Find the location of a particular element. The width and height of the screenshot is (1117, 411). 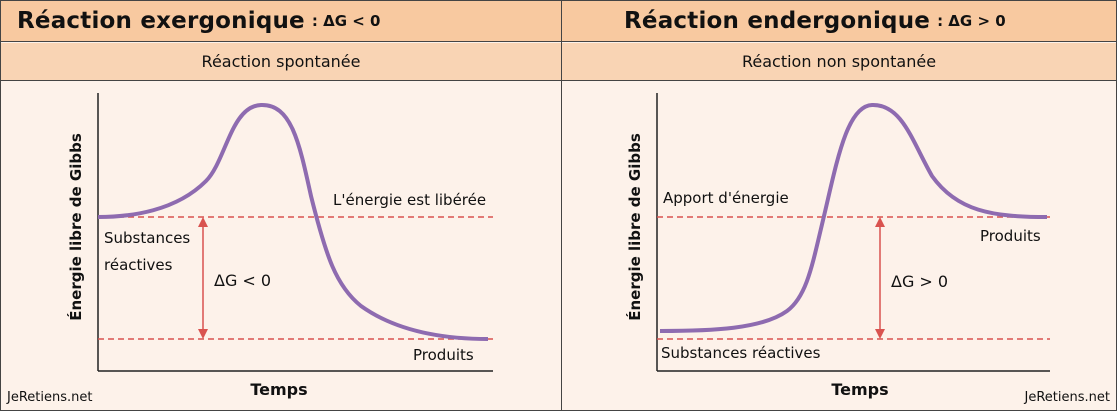

reactants-label: Substances réactives is located at coordinates (741, 353).